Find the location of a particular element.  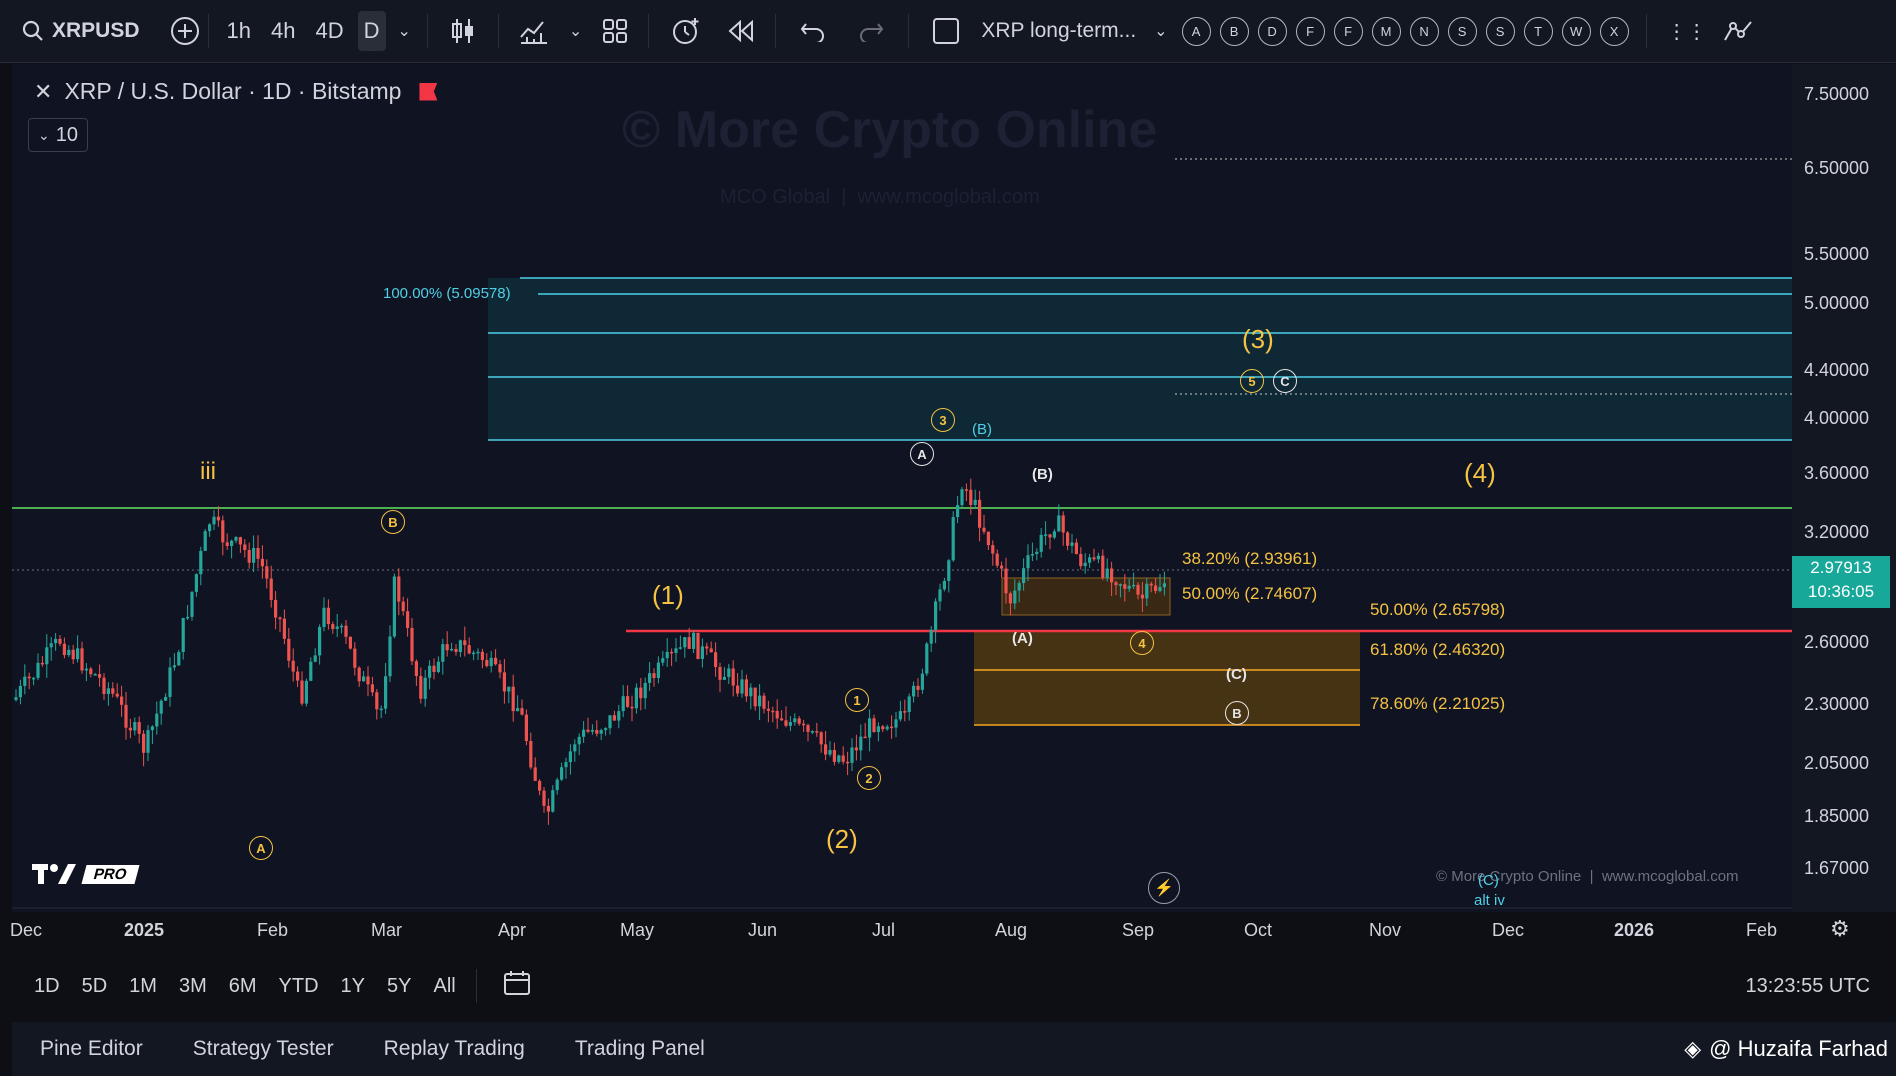

y-tick: 3.60000 is located at coordinates (1837, 473).